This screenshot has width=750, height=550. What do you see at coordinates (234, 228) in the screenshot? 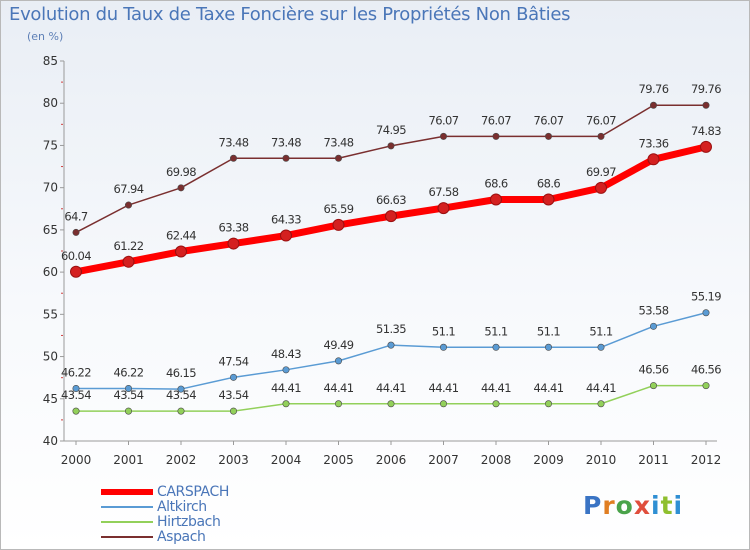
I see `data-label: 63.38` at bounding box center [234, 228].